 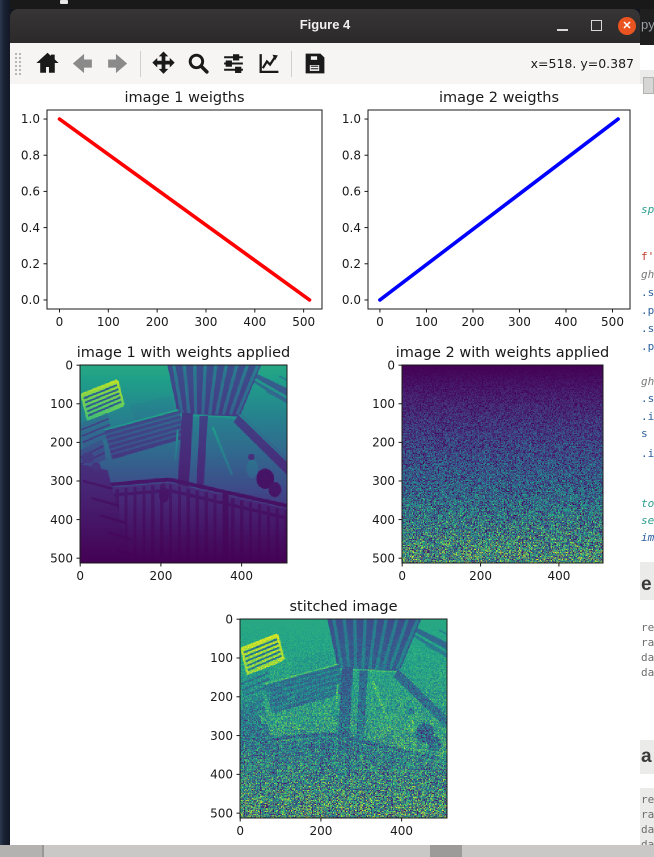 I want to click on editor-code-fragment: to, so click(x=647, y=503).